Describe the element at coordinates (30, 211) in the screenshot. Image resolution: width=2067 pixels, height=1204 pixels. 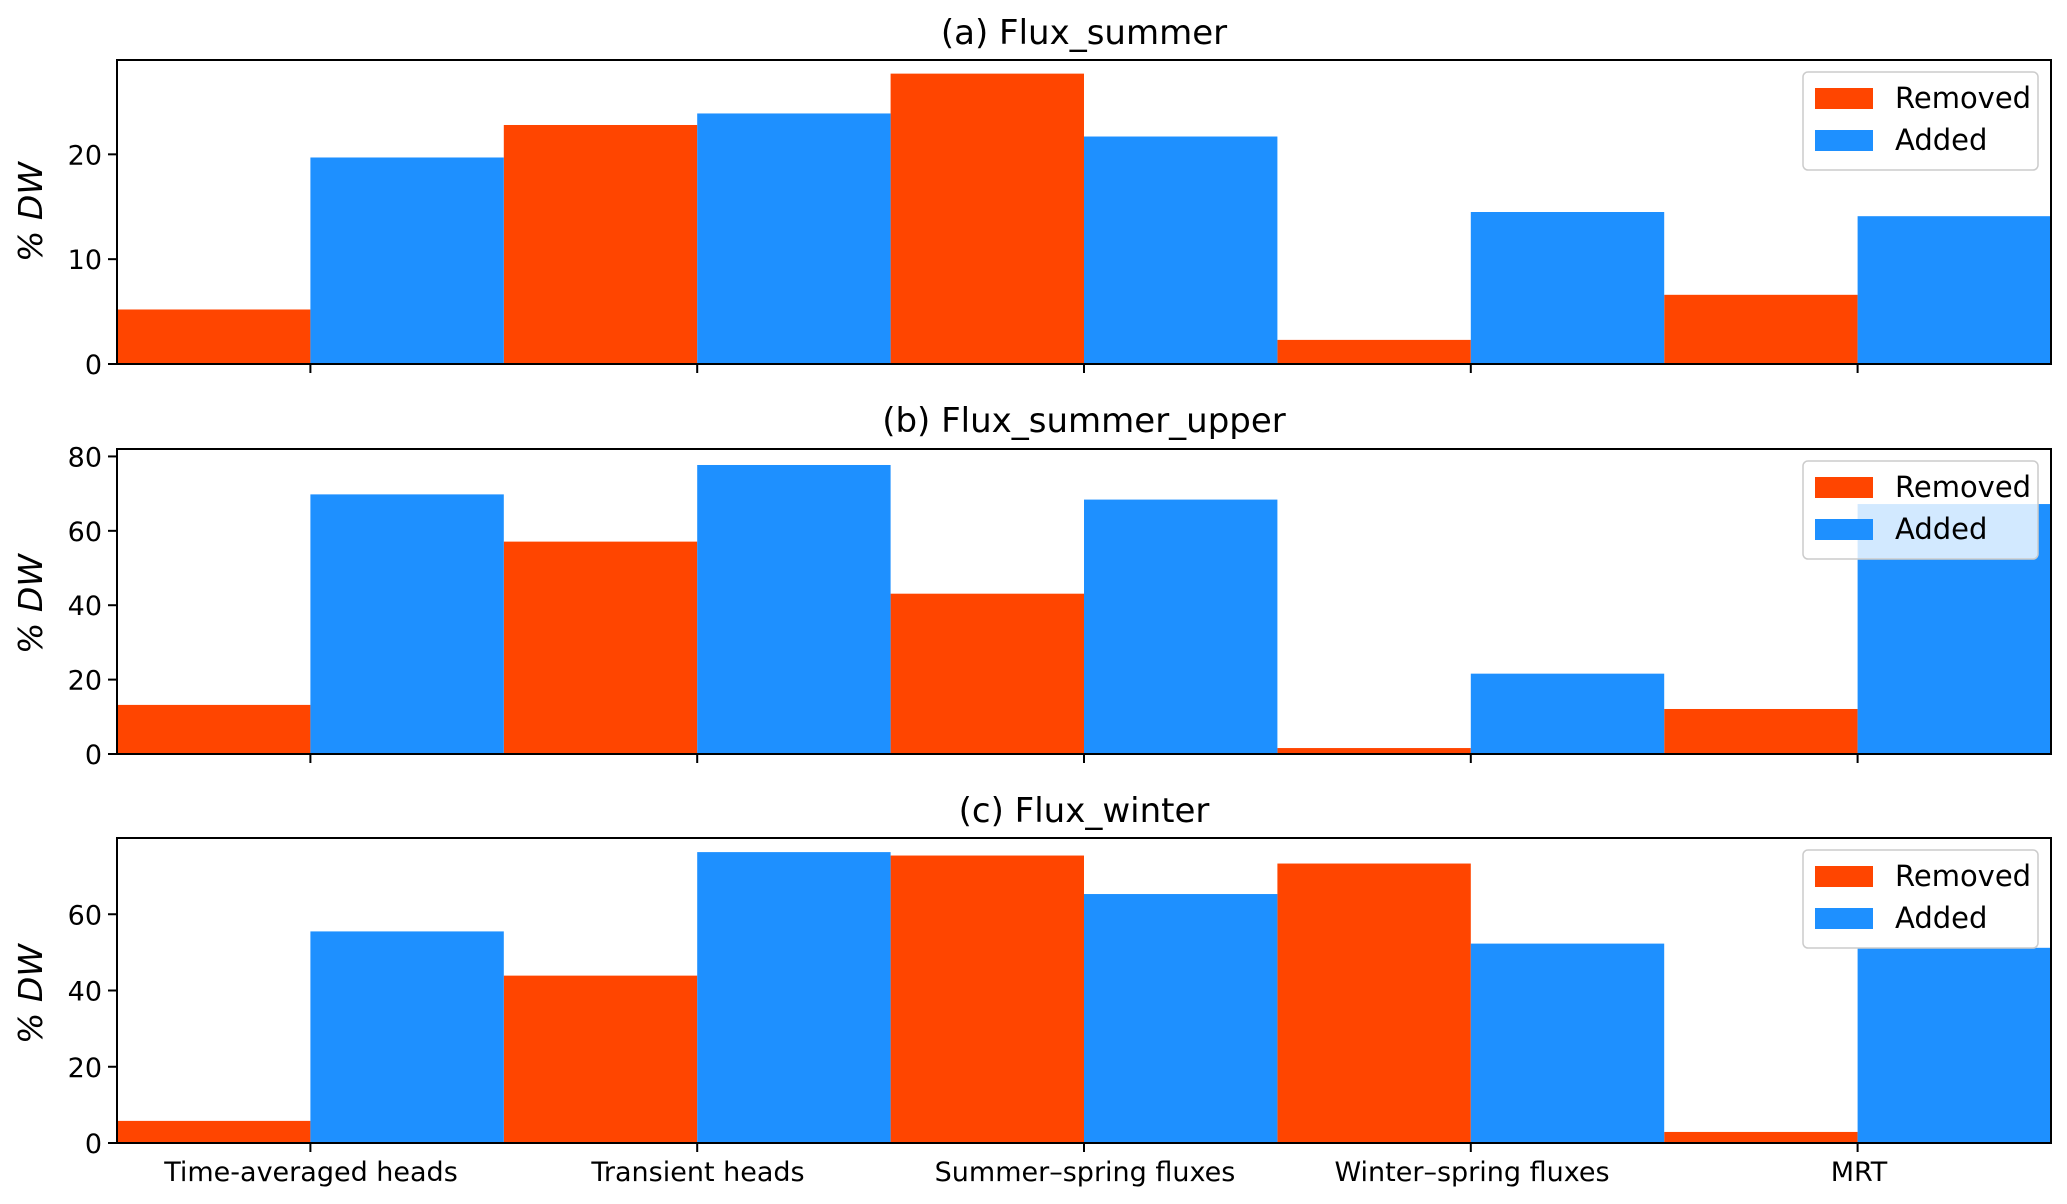
I see `panel-a-ylabel: % DW` at that location.